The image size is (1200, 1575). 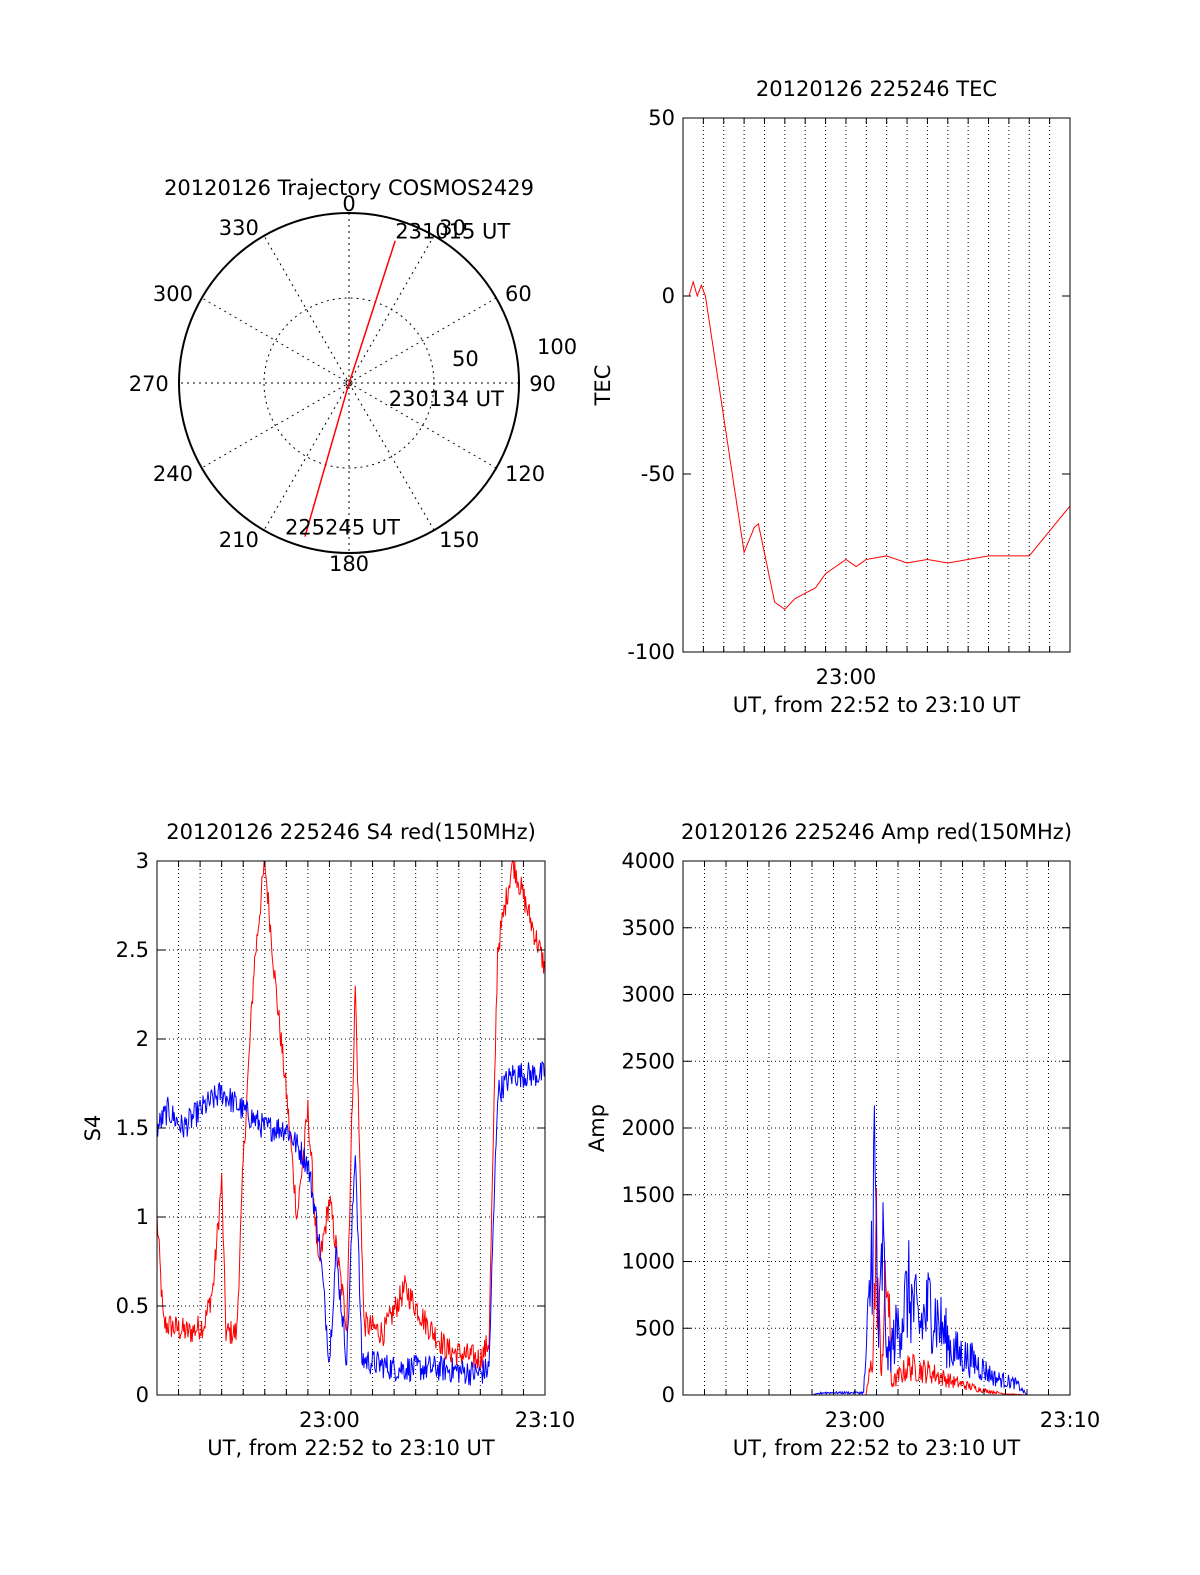 What do you see at coordinates (648, 928) in the screenshot?
I see `amp-ytick-label: 3500` at bounding box center [648, 928].